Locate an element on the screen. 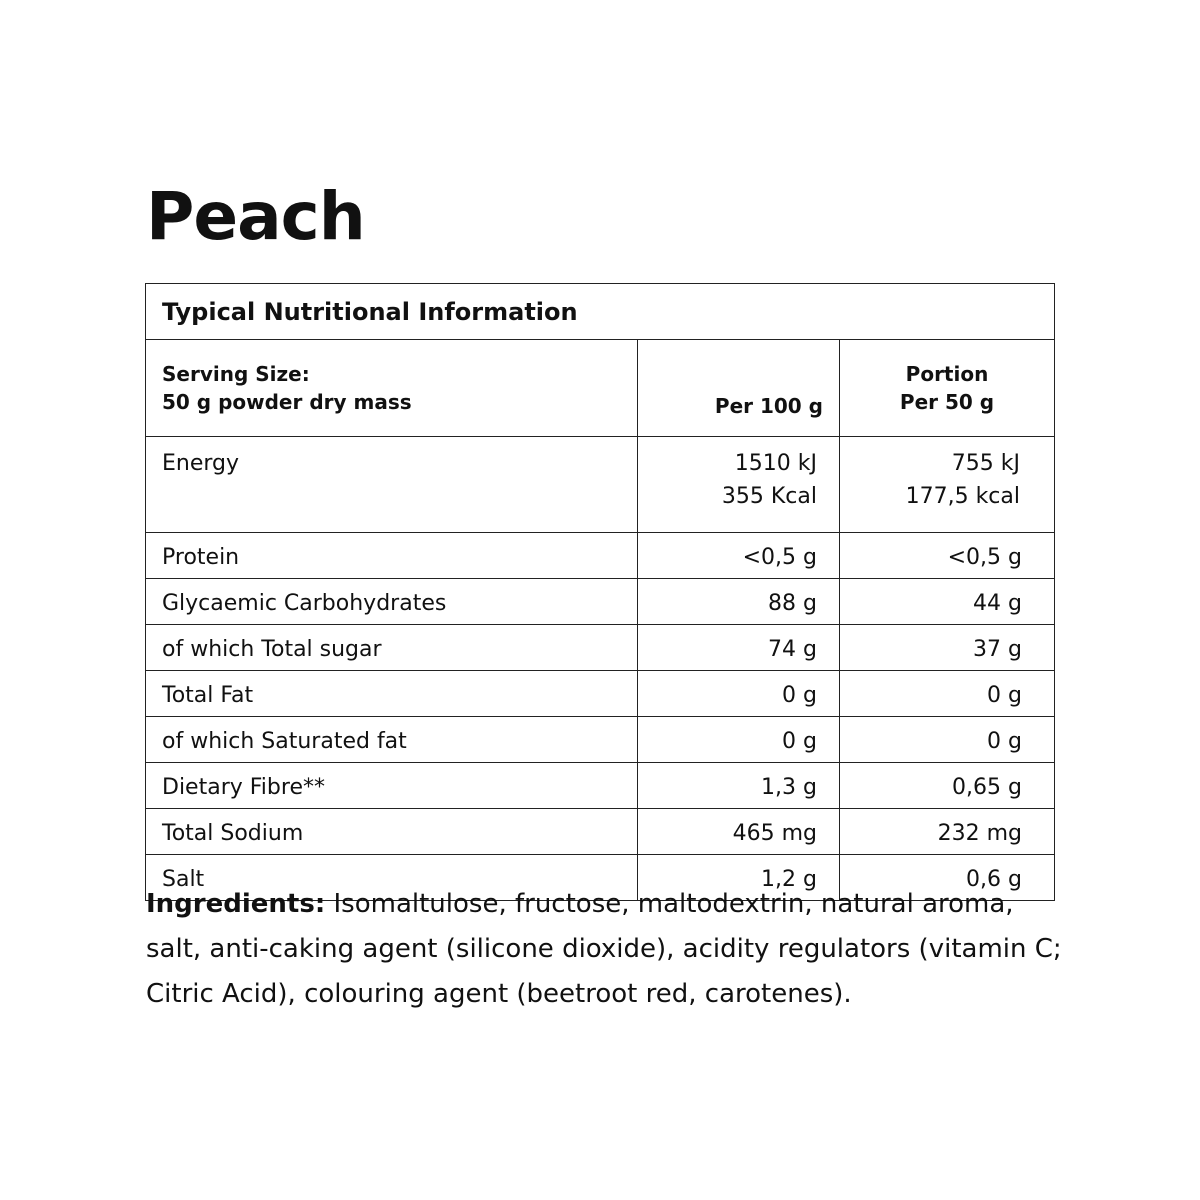 This screenshot has height=1200, width=1200. row-label: of which Saturated fat is located at coordinates (391, 739).